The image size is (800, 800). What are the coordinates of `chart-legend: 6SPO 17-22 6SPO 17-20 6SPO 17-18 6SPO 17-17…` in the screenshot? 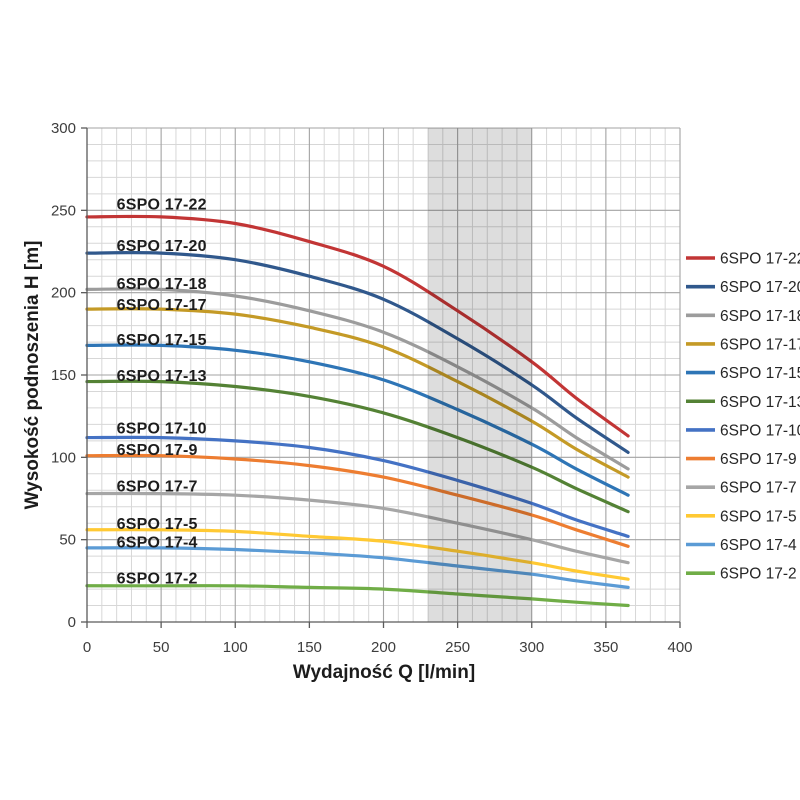 It's located at (743, 417).